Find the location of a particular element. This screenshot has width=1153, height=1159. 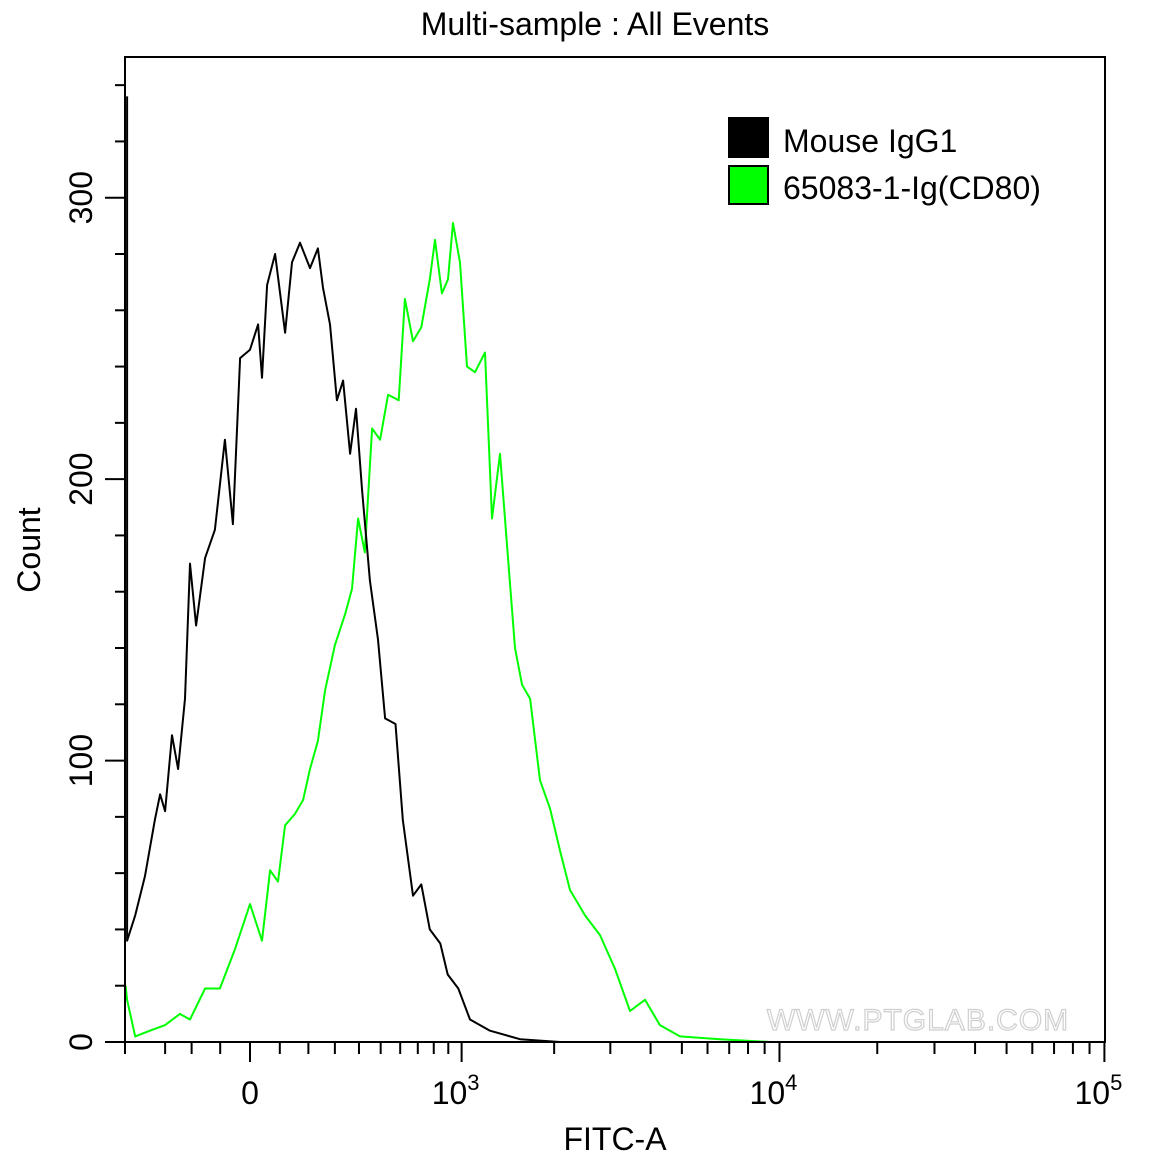

y-tick-label: 0 is located at coordinates (81, 1042).